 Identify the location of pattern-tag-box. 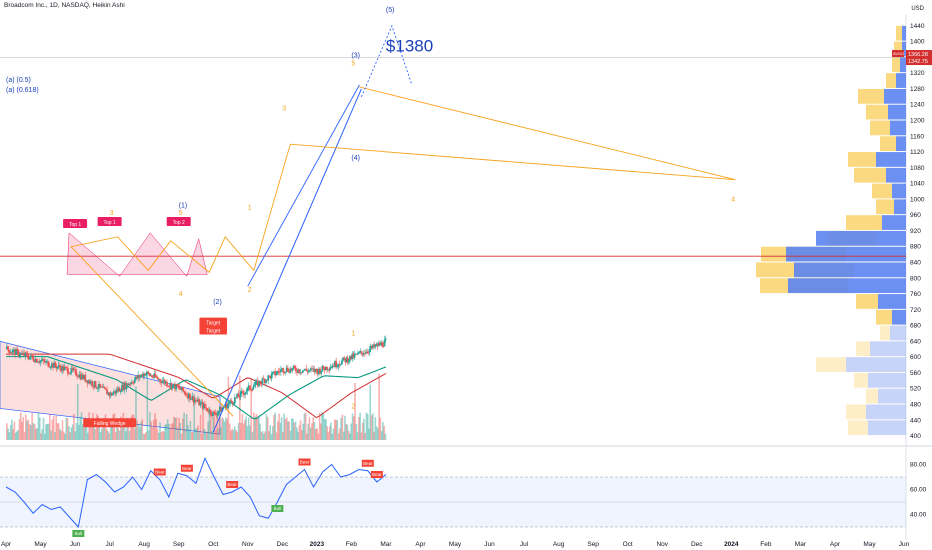
(213, 322).